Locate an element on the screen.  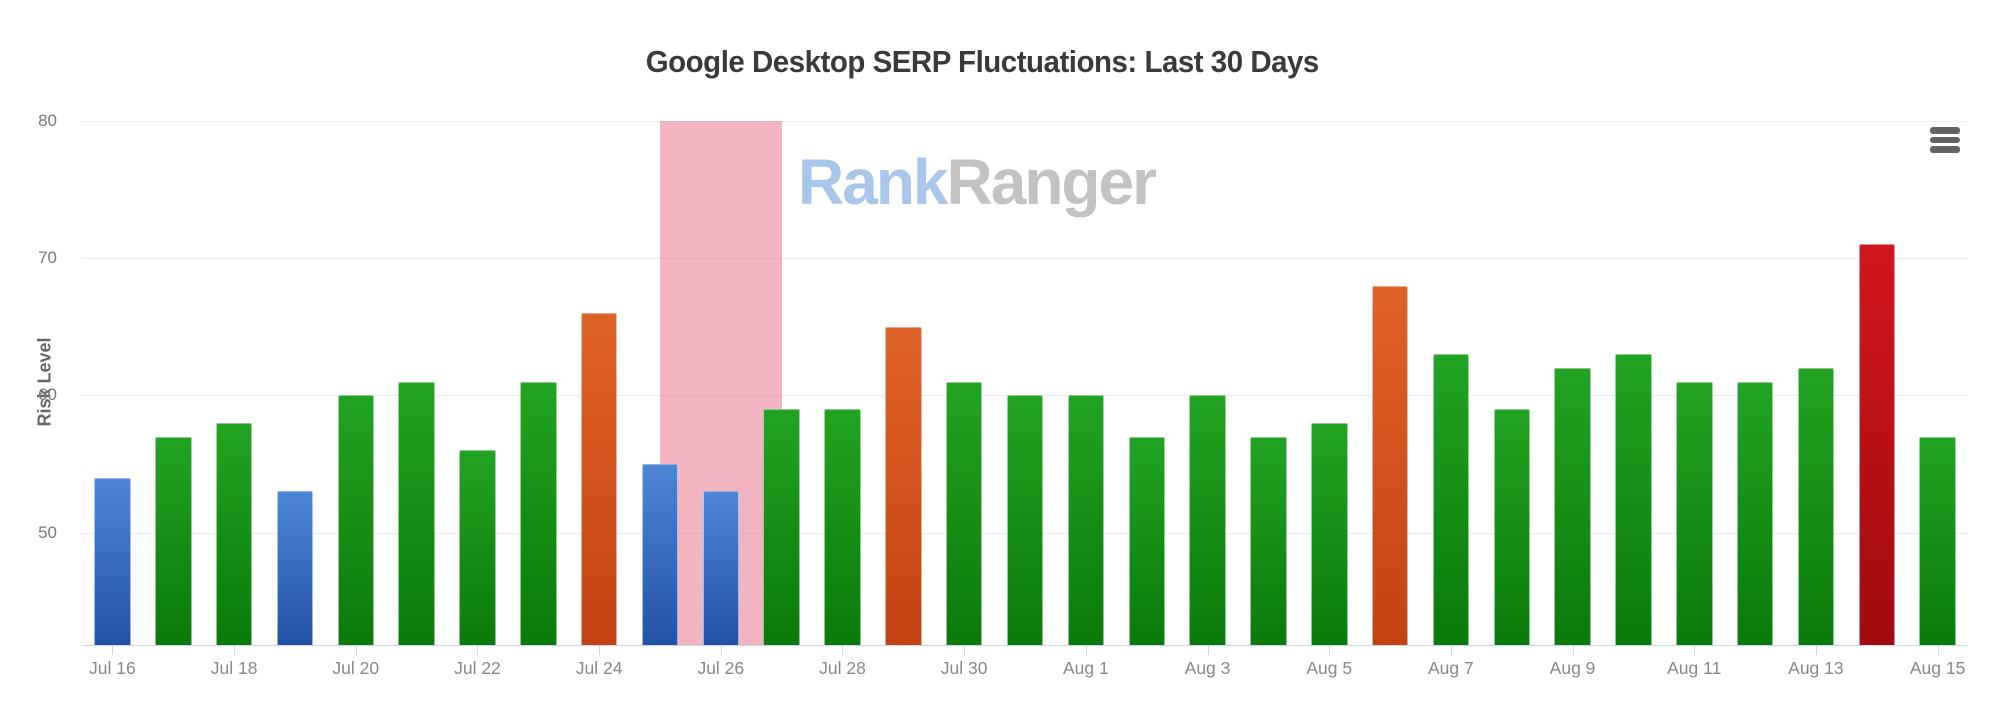
x-axis-label-Aug-7: Aug 7 is located at coordinates (1450, 668).